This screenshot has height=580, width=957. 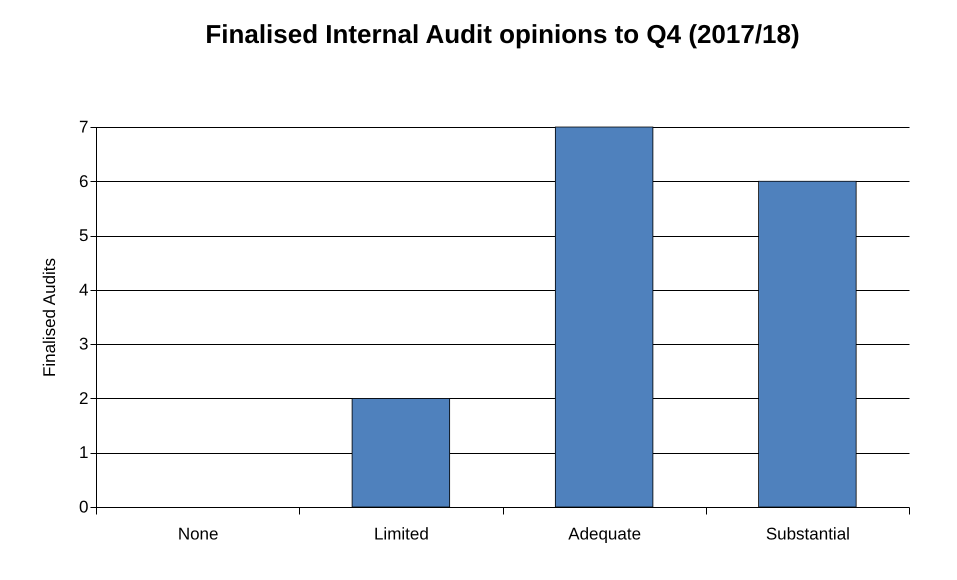 I want to click on y-tick-label: 3, so click(x=83, y=344).